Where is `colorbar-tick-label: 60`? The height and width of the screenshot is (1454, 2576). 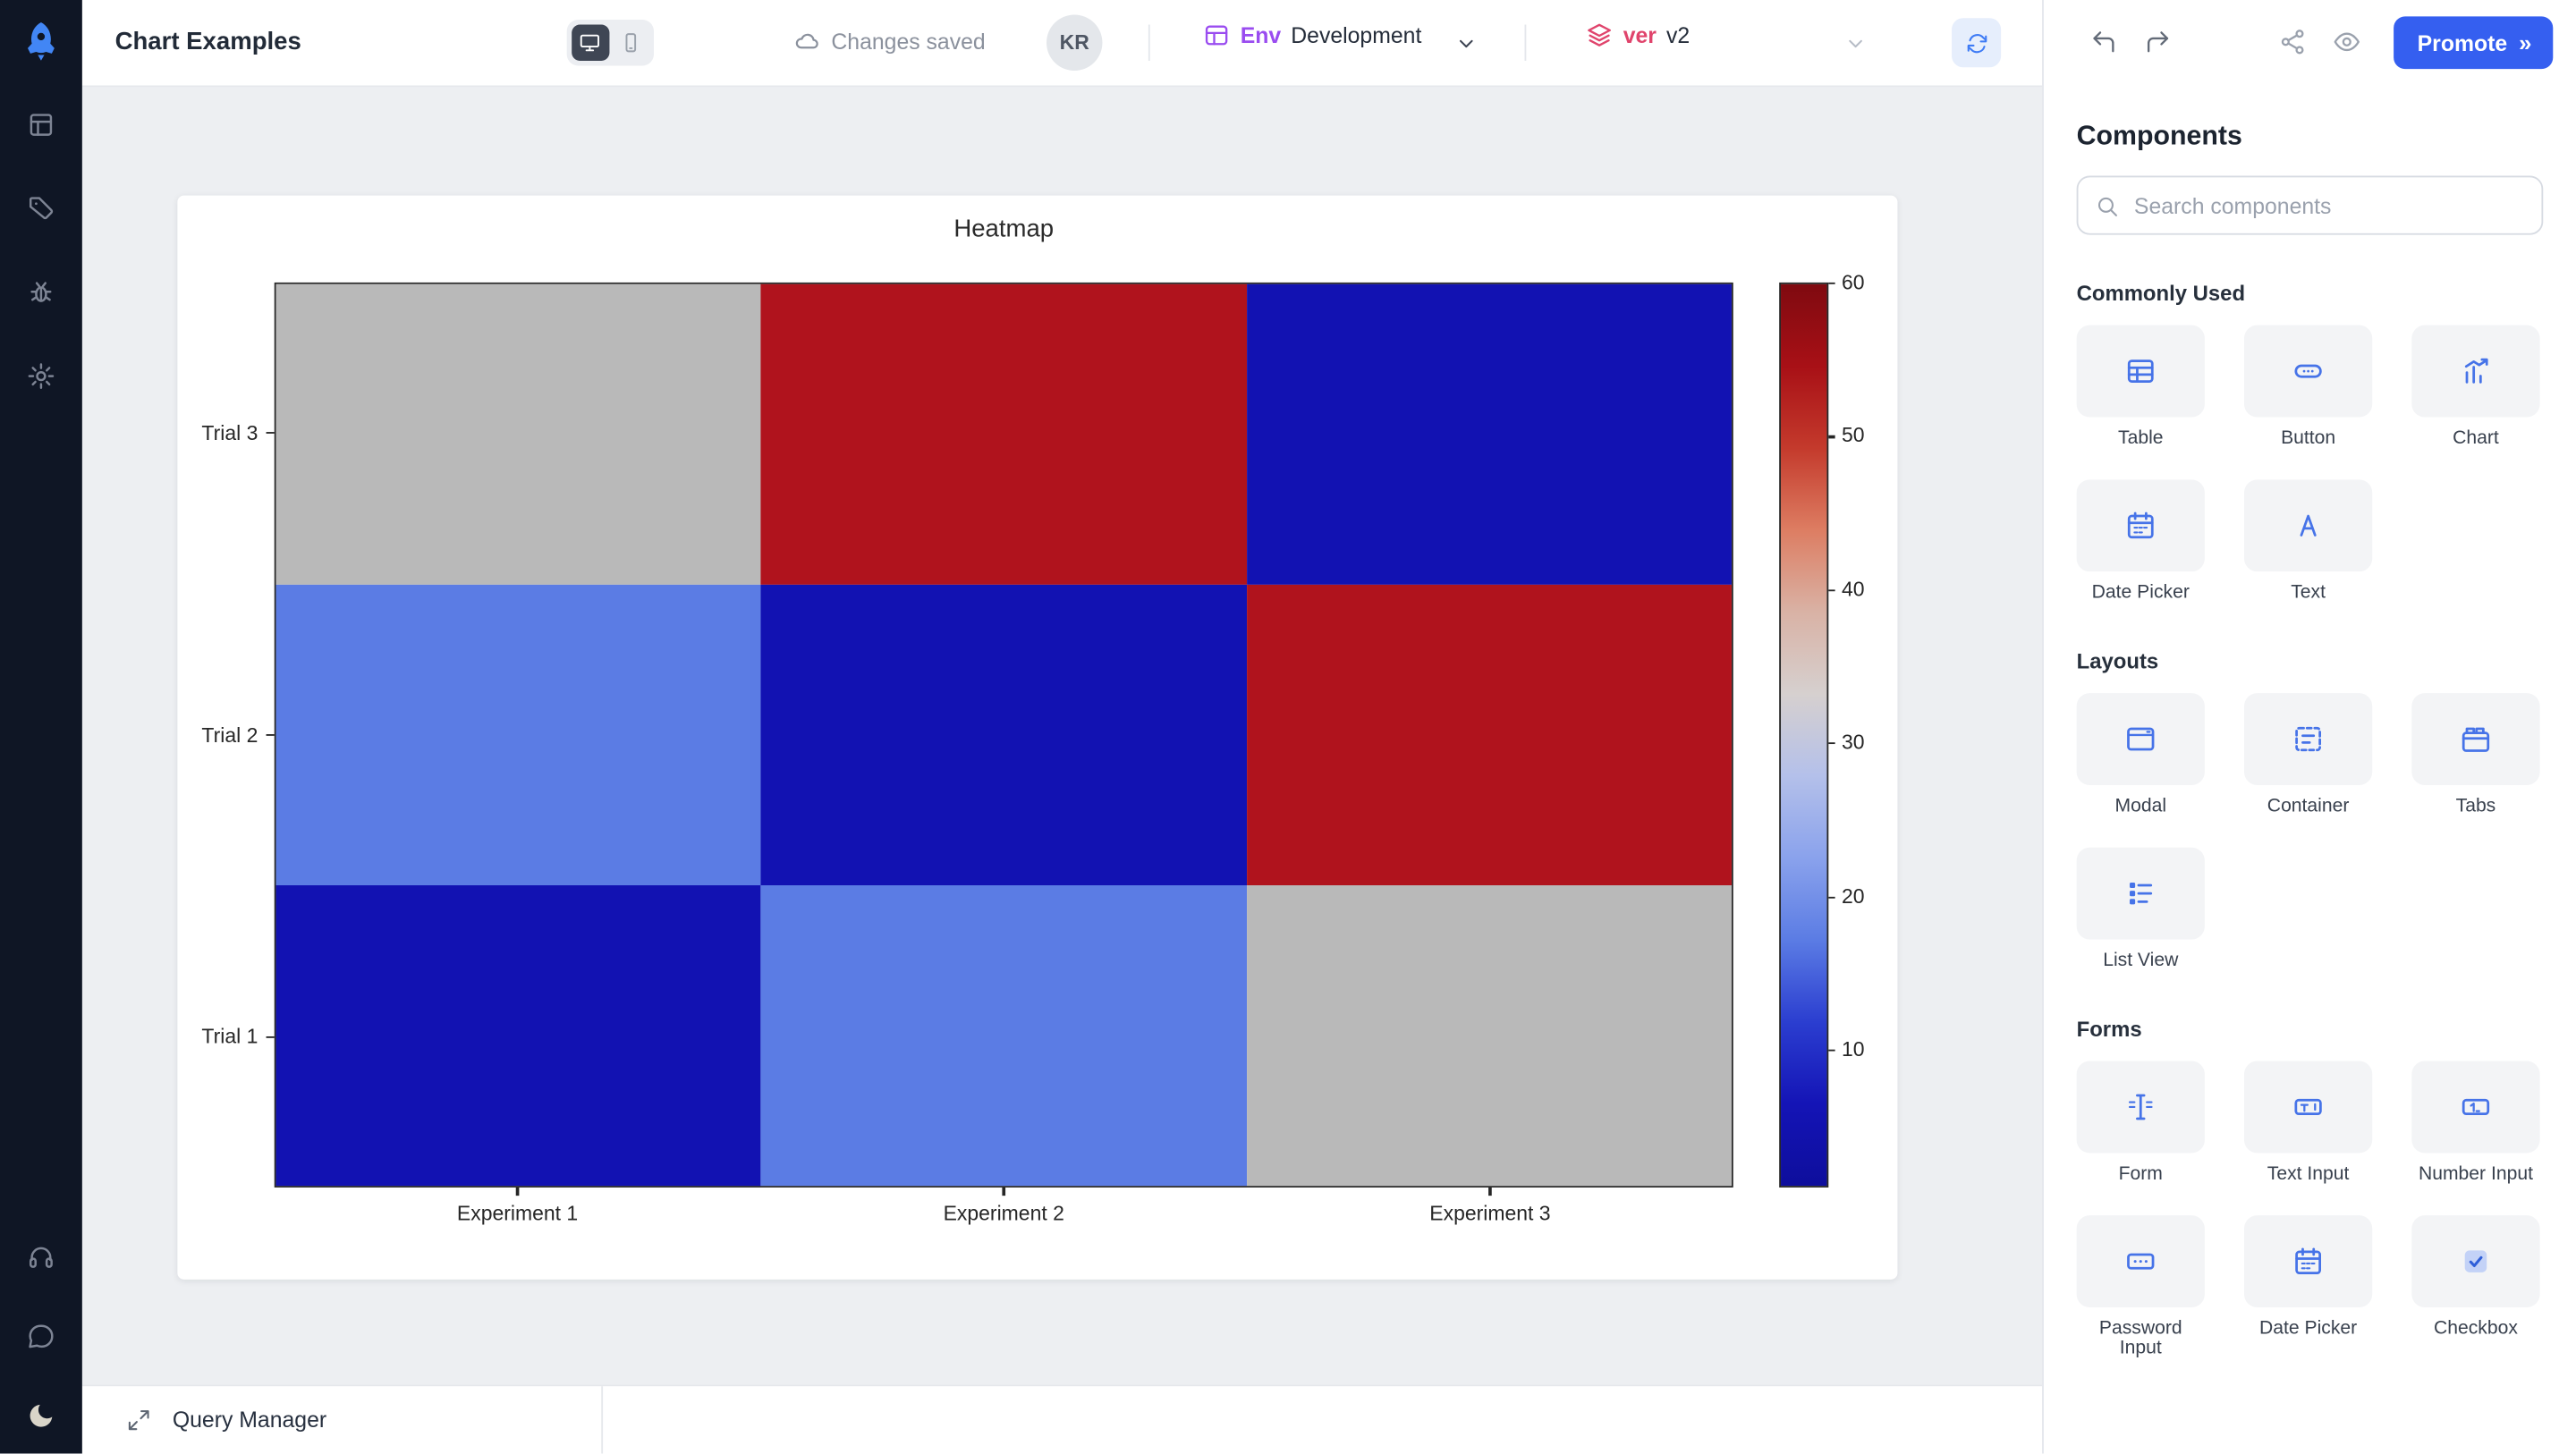 colorbar-tick-label: 60 is located at coordinates (1853, 282).